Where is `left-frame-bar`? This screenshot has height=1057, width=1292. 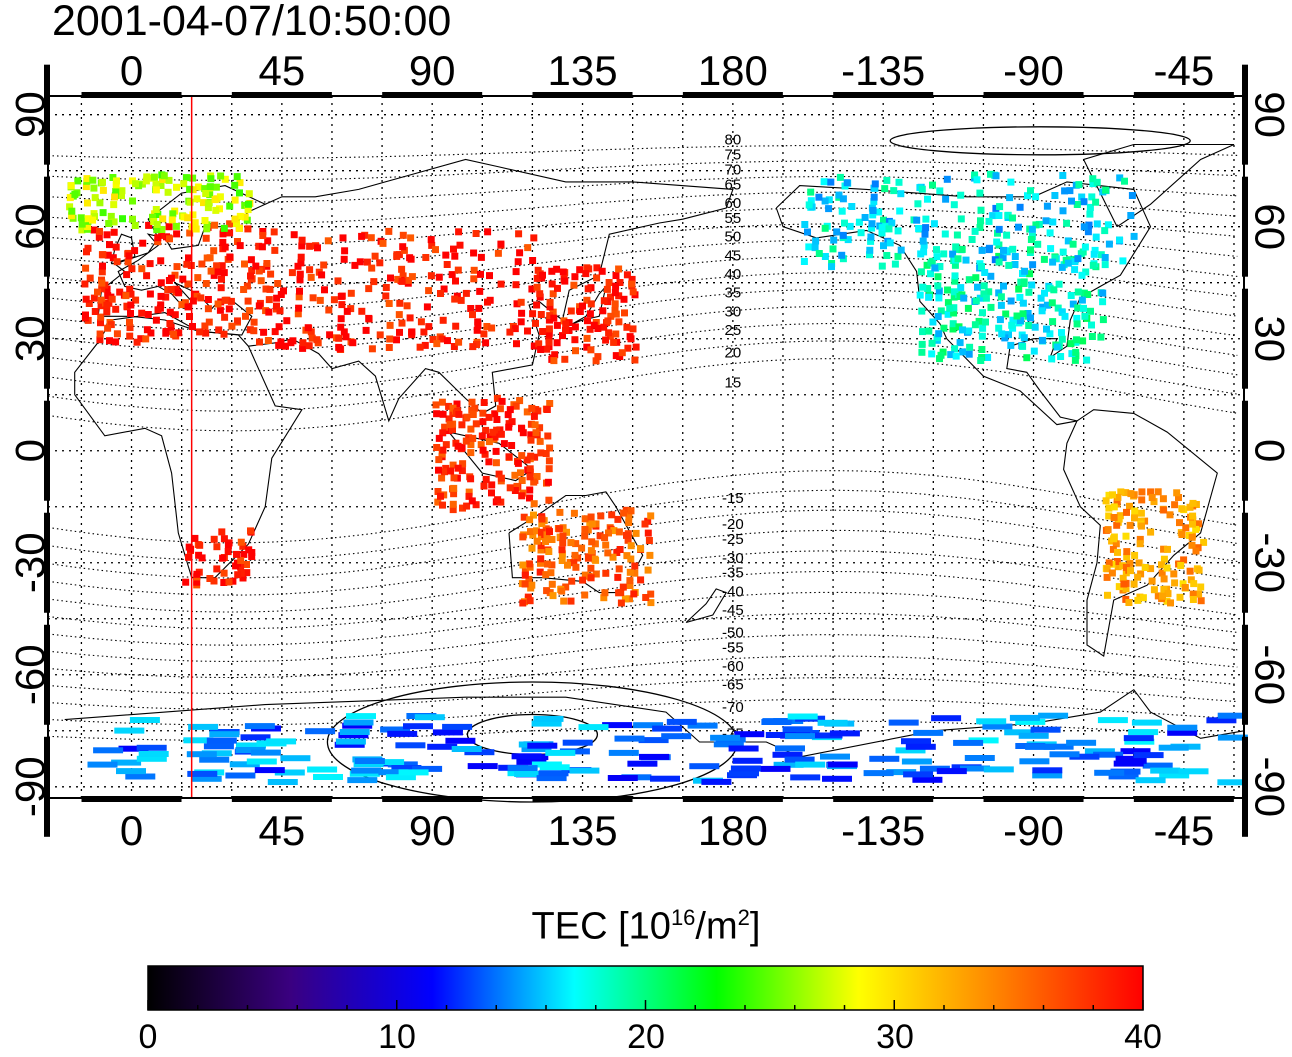
left-frame-bar is located at coordinates (47, 226).